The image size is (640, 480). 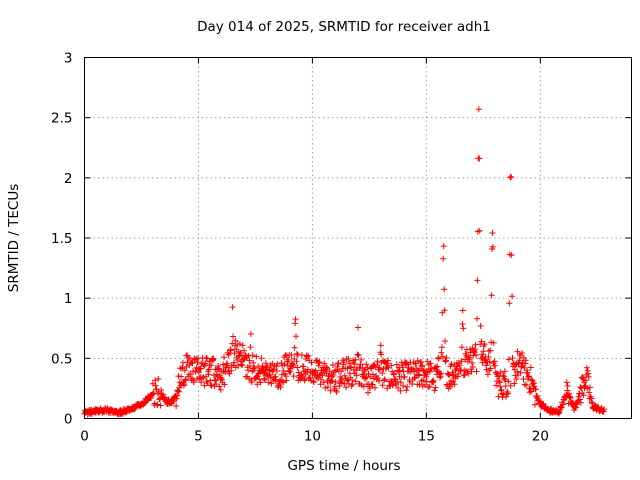 I want to click on y-tick-label: 0.5, so click(x=61, y=359).